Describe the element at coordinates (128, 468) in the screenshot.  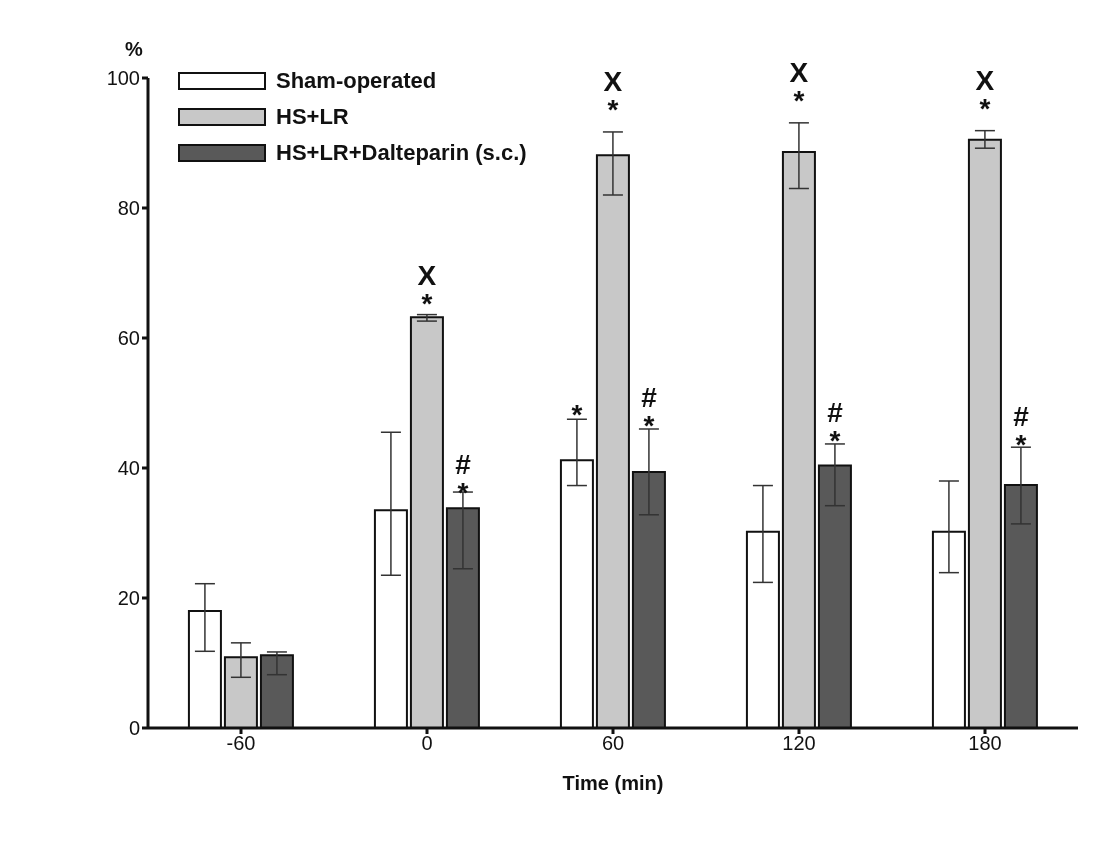
I see `y-tick-label: 40` at that location.